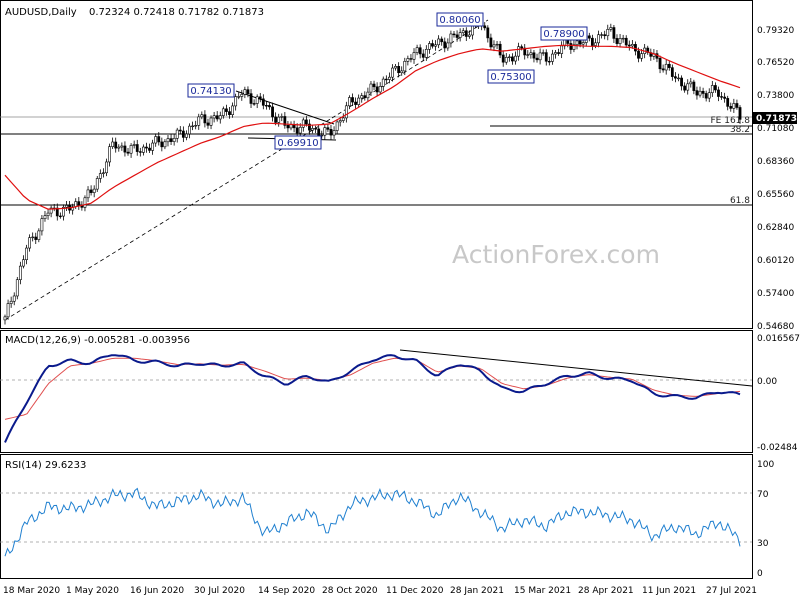 Image resolution: width=800 pixels, height=600 pixels. Describe the element at coordinates (576, 368) in the screenshot. I see `macd-trendline` at that location.